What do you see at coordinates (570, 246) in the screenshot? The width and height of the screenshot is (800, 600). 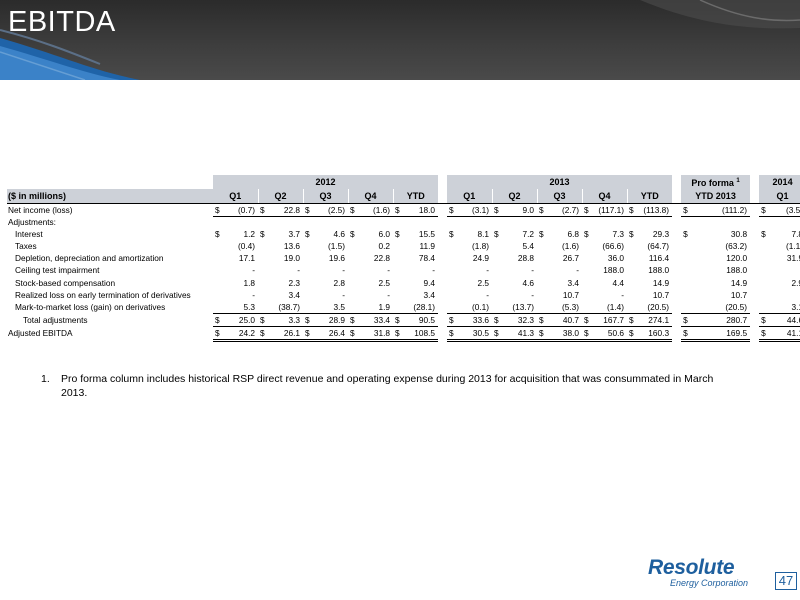 I see `value-cell: (1.6)` at bounding box center [570, 246].